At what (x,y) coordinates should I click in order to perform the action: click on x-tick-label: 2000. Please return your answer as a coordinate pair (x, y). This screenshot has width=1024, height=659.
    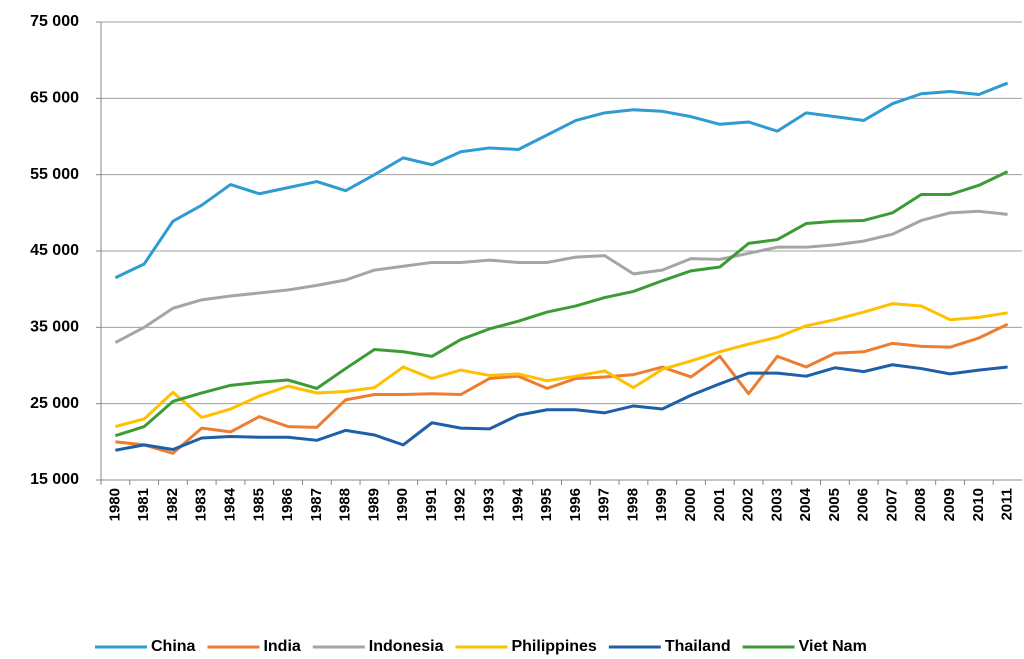
    Looking at the image, I should click on (690, 504).